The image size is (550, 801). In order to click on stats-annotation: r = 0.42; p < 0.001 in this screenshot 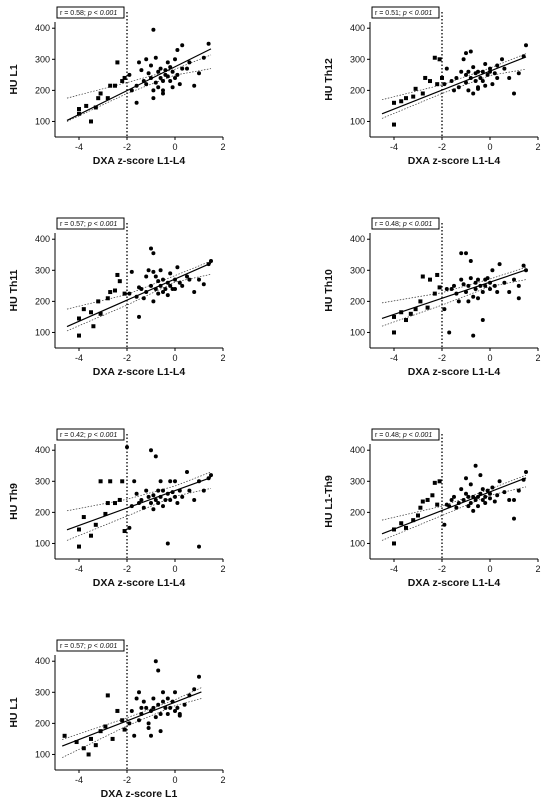, I will do `click(88, 435)`.